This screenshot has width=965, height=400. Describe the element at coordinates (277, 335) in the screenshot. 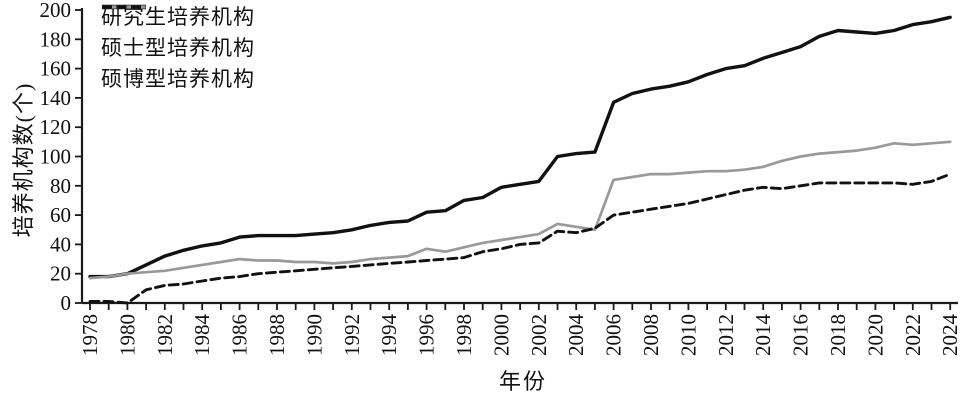

I see `x-tick-label: 1988` at that location.